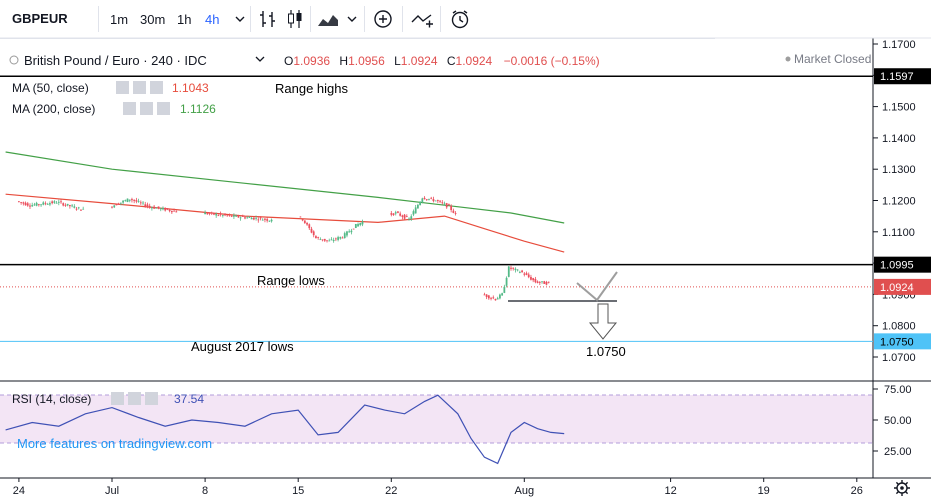 The height and width of the screenshot is (501, 931). What do you see at coordinates (857, 491) in the screenshot?
I see `time-tick-label: 26` at bounding box center [857, 491].